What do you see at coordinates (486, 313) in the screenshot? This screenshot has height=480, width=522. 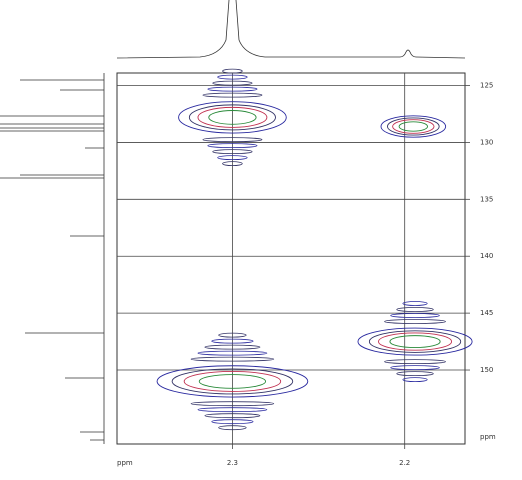 I see `y-tick-label: 145` at bounding box center [486, 313].